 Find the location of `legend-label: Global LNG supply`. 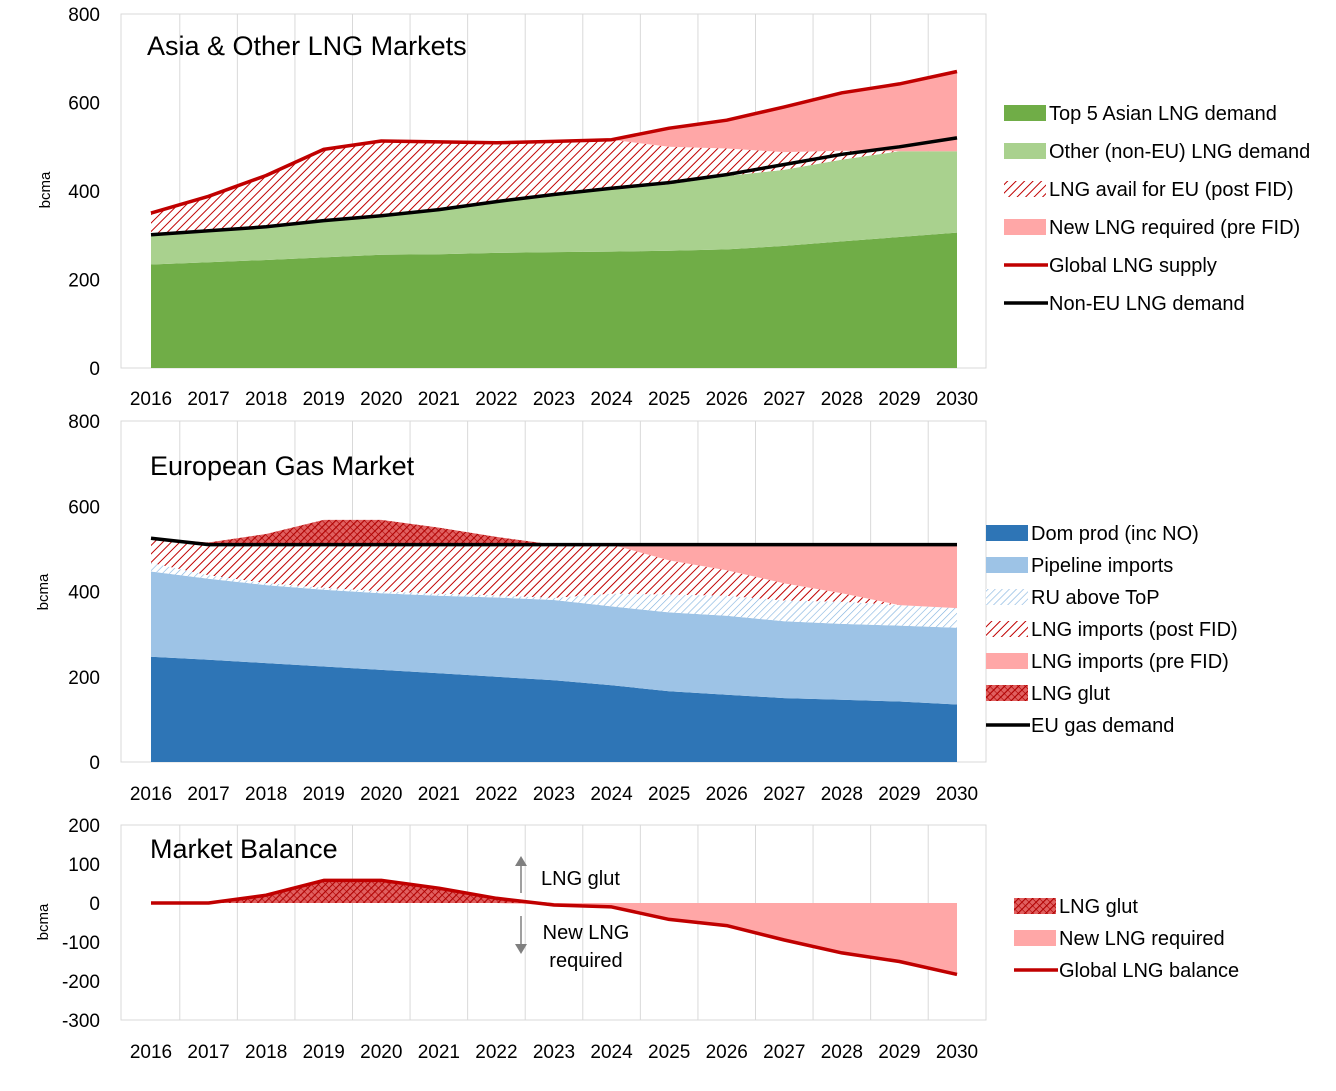

legend-label: Global LNG supply is located at coordinates (1133, 266).